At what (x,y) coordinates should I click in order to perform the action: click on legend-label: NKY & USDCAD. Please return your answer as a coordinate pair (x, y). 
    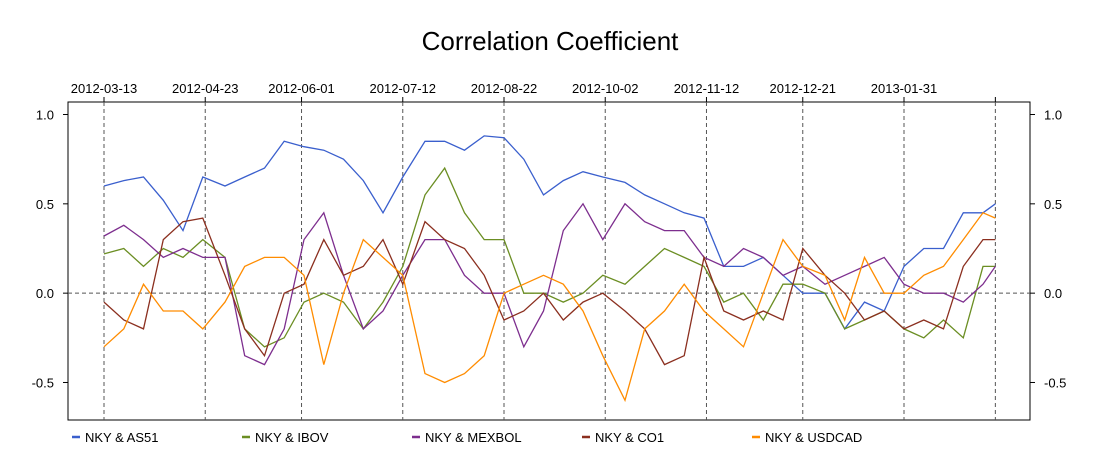
    Looking at the image, I should click on (813, 437).